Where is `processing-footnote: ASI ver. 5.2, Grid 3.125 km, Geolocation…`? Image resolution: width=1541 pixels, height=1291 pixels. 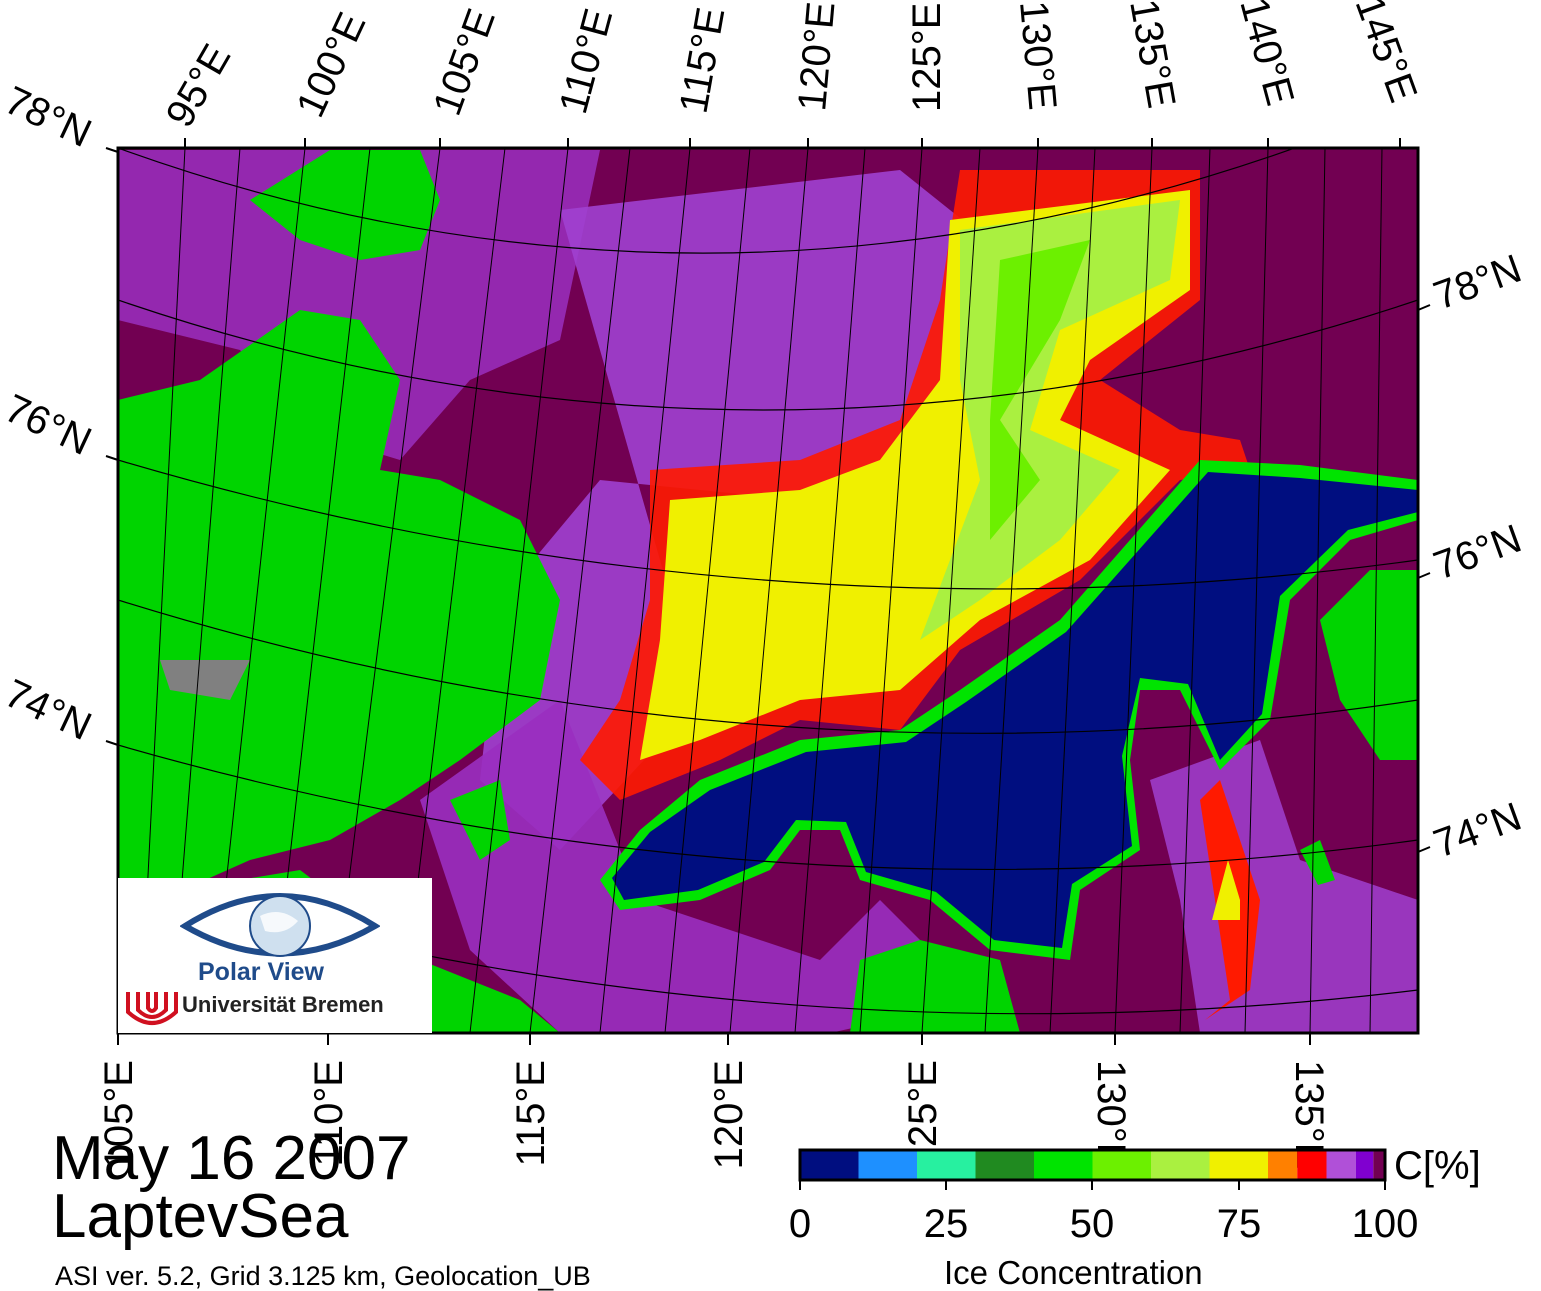 processing-footnote: ASI ver. 5.2, Grid 3.125 km, Geolocation… is located at coordinates (323, 1276).